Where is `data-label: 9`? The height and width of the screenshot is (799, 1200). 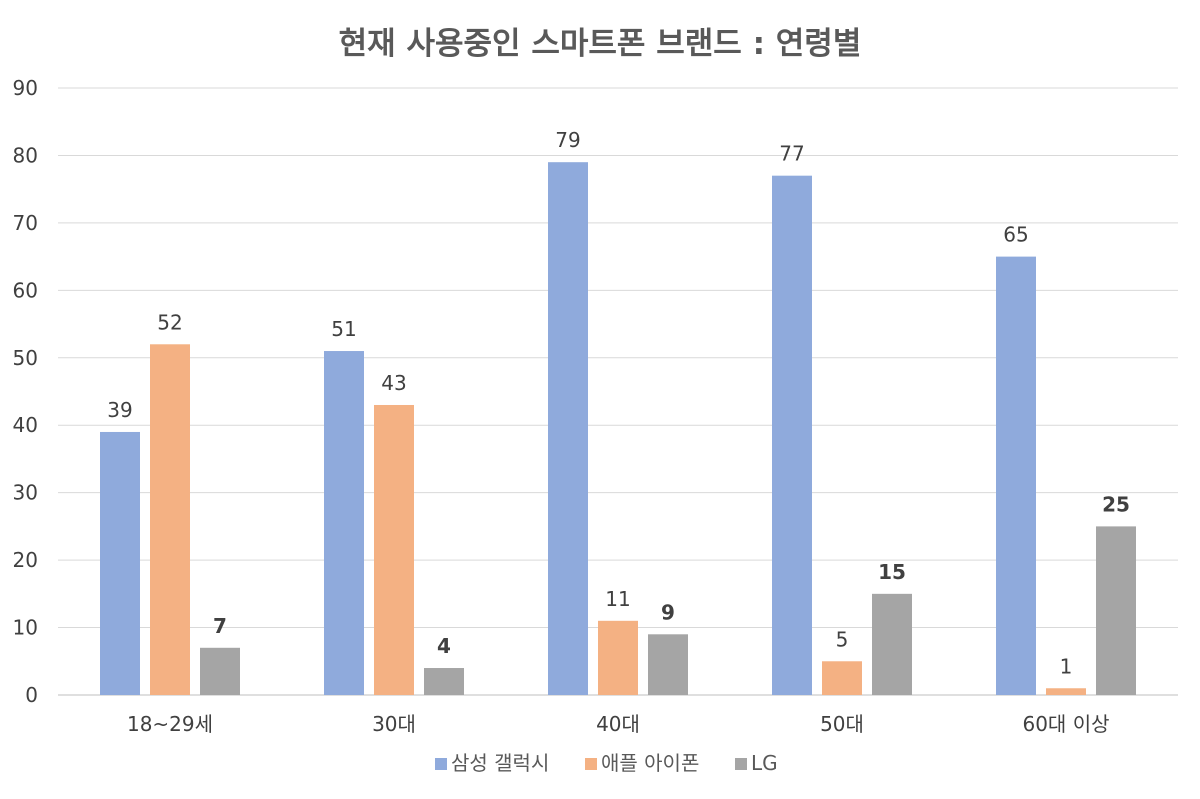
data-label: 9 is located at coordinates (668, 612).